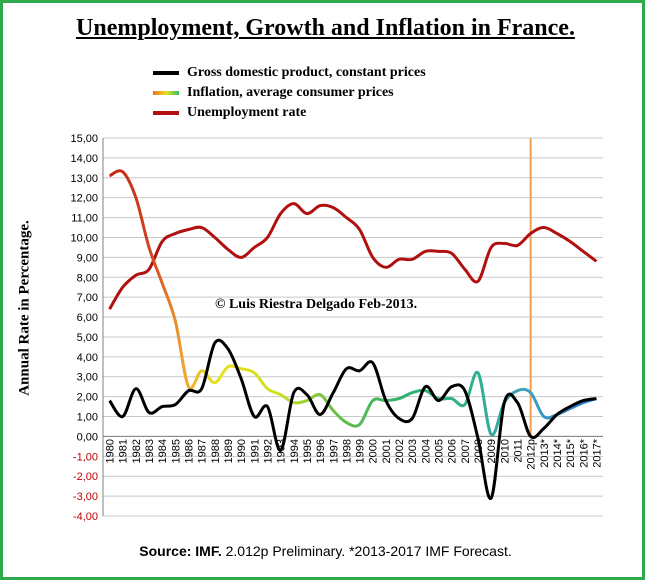 The image size is (645, 580). What do you see at coordinates (229, 451) in the screenshot?
I see `x-tick-label: 1989` at bounding box center [229, 451].